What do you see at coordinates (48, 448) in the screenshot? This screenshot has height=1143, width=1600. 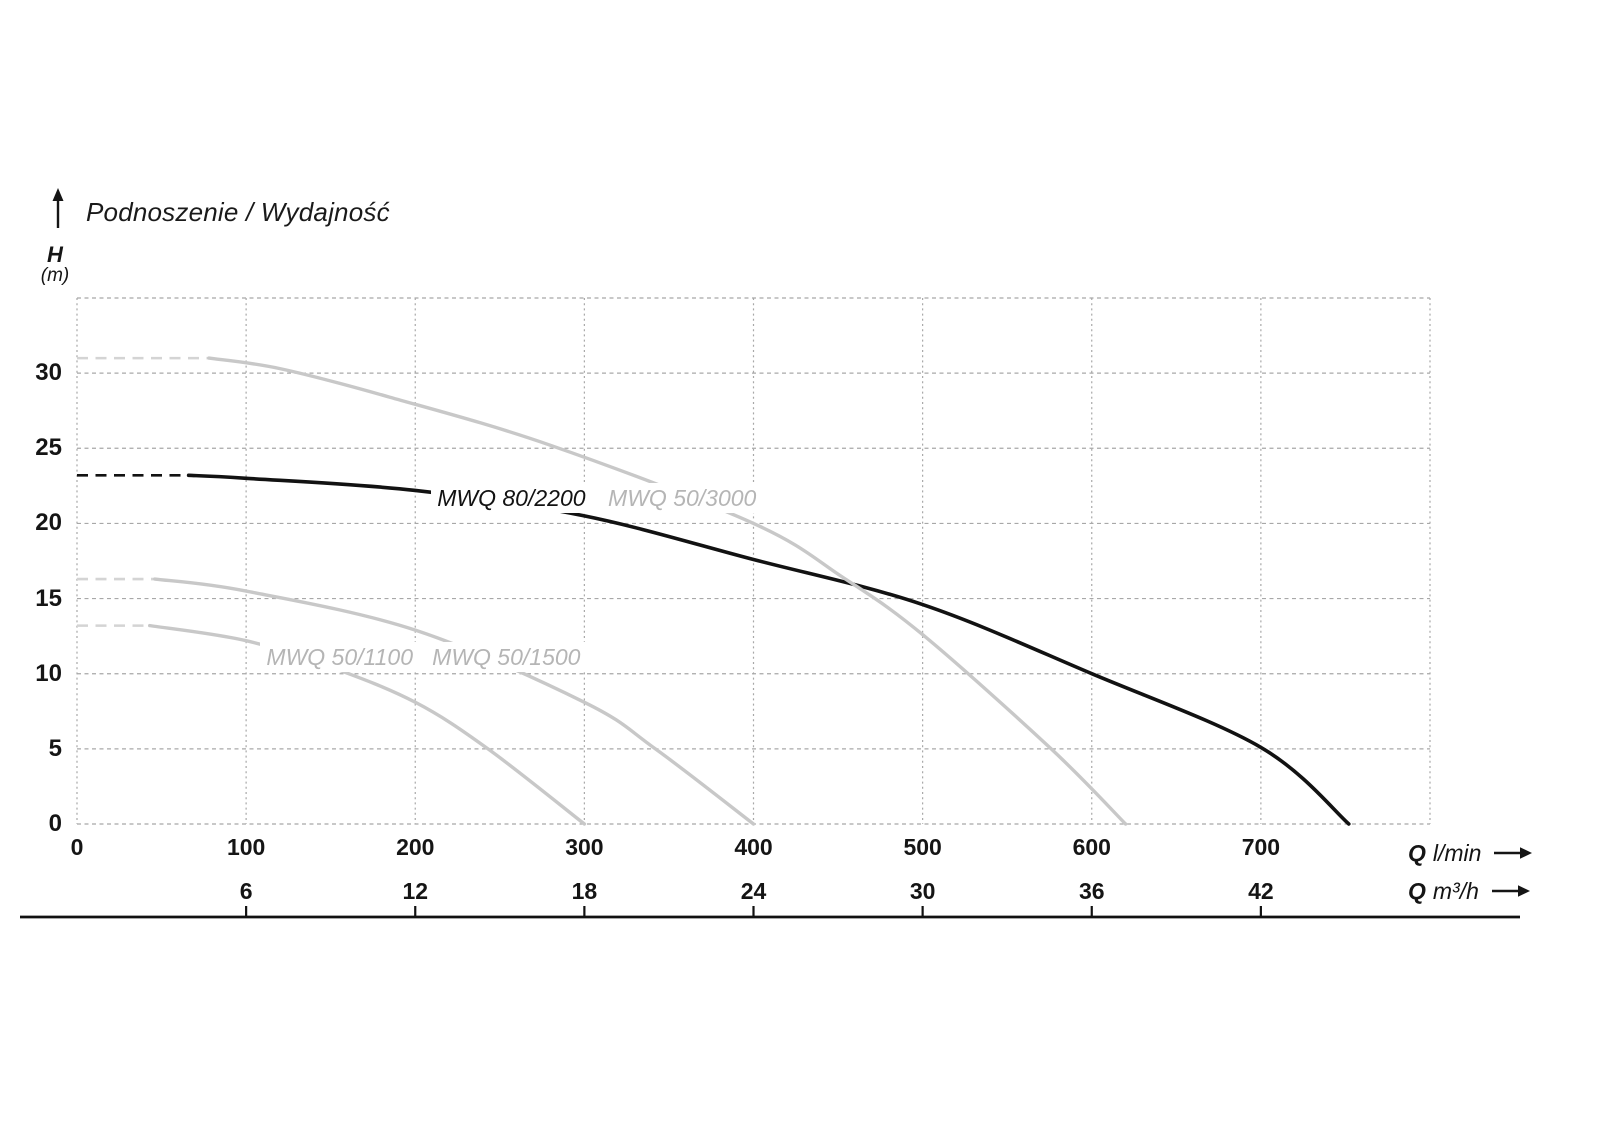 I see `y-tick-label: 25` at bounding box center [48, 448].